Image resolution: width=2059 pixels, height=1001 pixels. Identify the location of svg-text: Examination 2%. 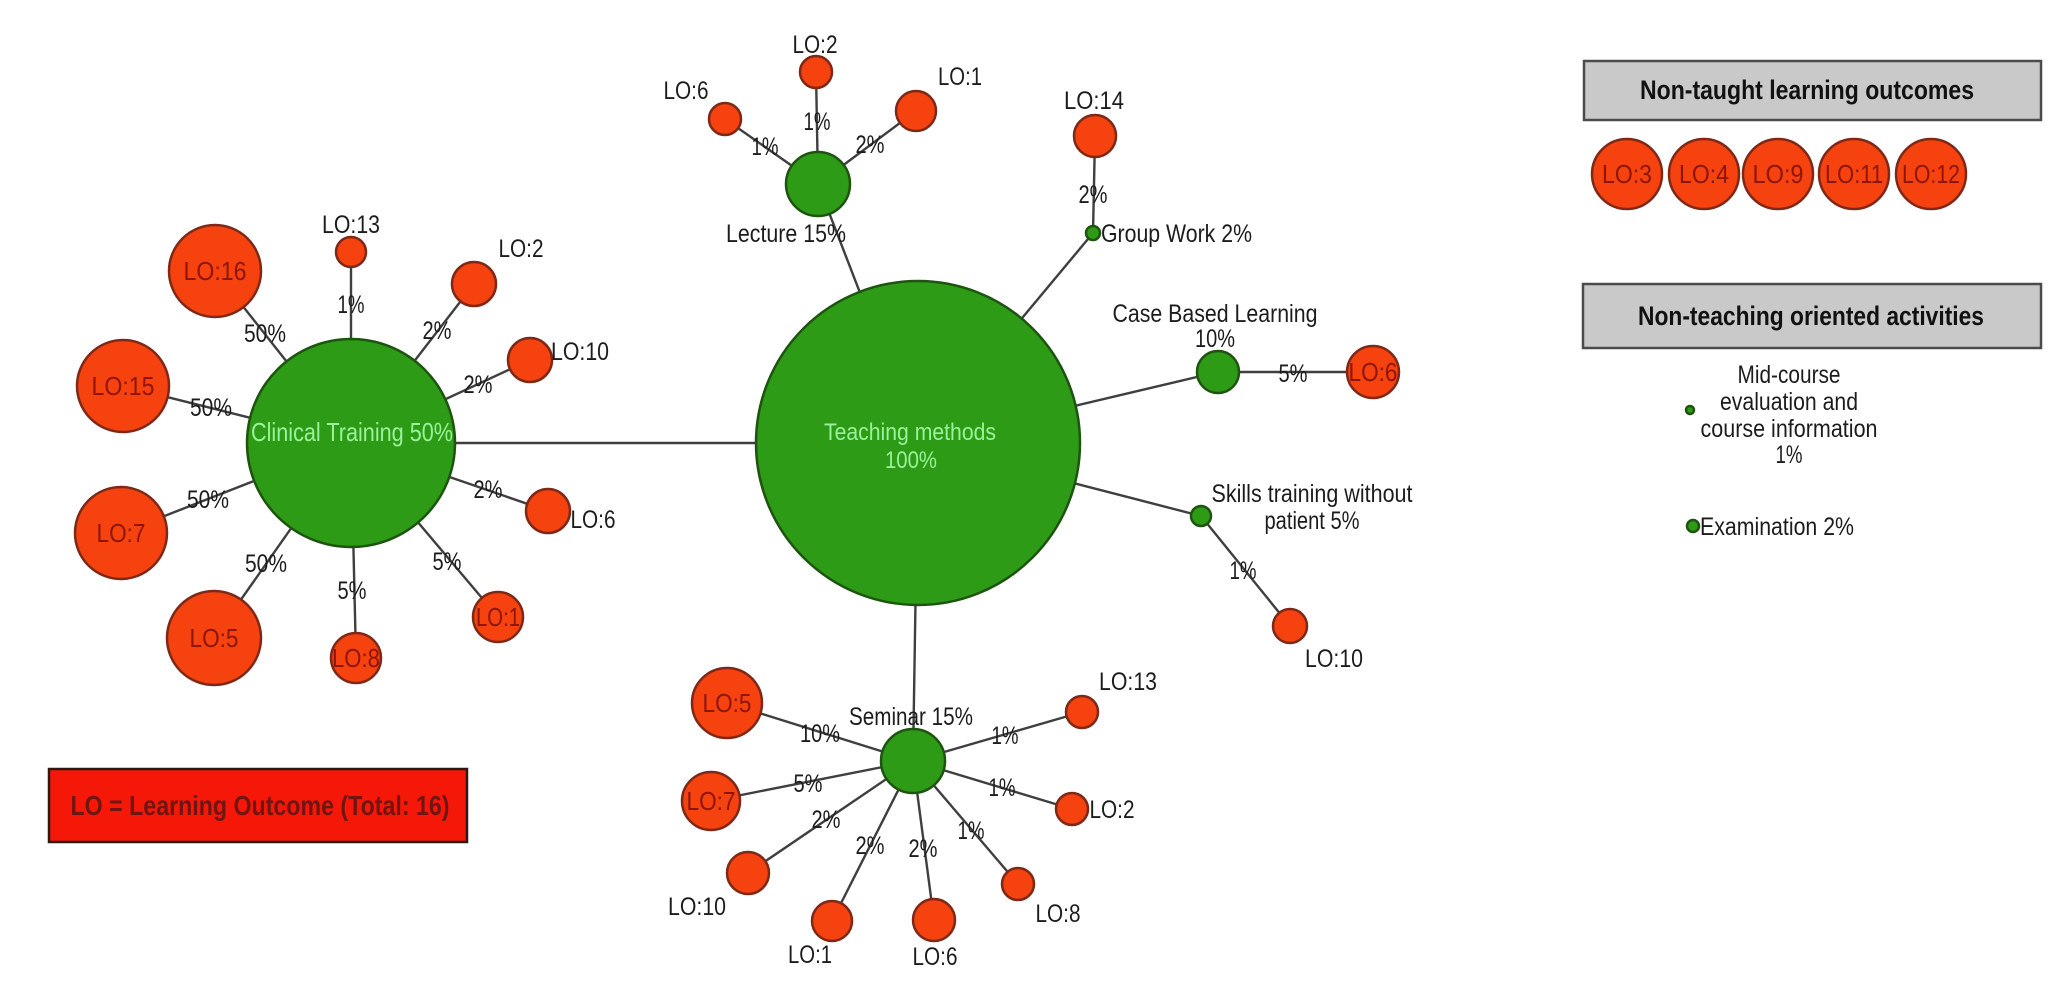
(1777, 527).